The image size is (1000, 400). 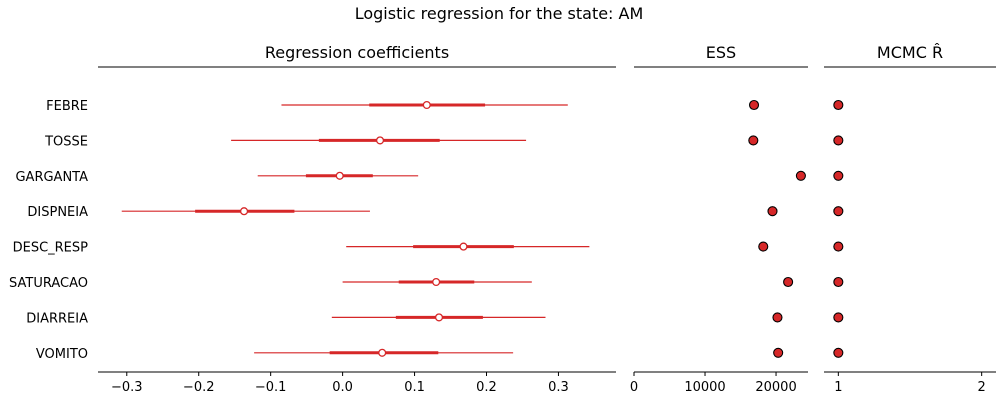 I want to click on x-tick-label: 2, so click(x=982, y=387).